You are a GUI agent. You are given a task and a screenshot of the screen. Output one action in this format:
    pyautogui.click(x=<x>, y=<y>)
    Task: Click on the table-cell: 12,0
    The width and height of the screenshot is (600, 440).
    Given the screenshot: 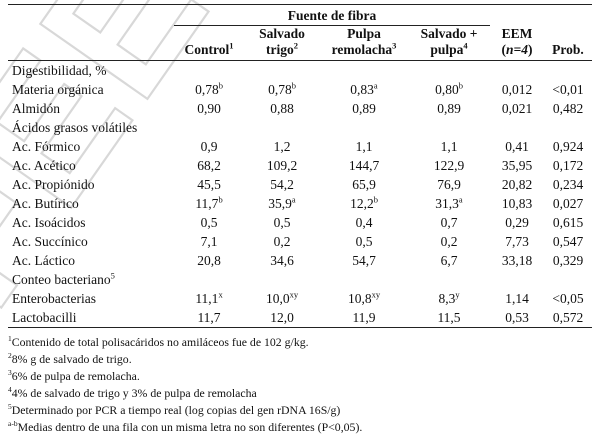 What is the action you would take?
    pyautogui.click(x=282, y=318)
    